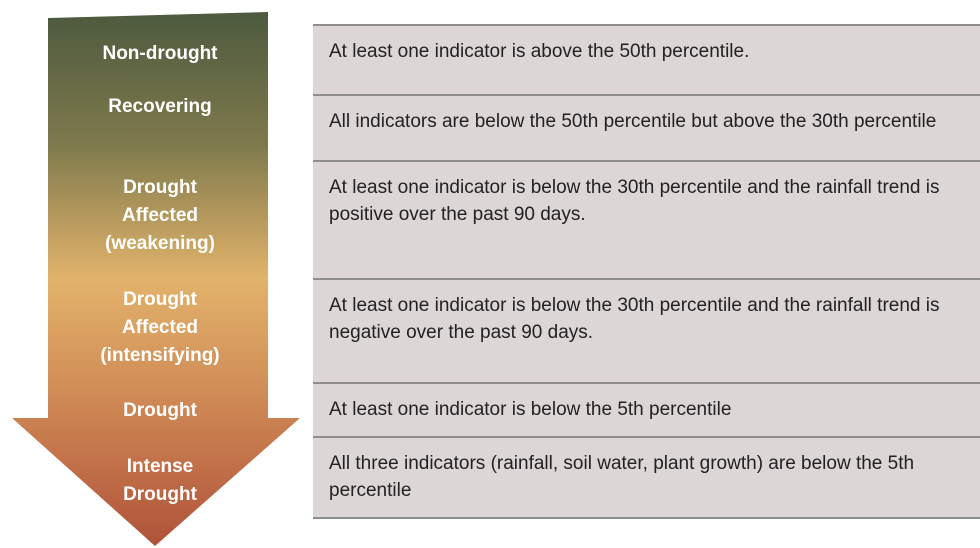  What do you see at coordinates (160, 481) in the screenshot?
I see `level-label: Intense Drought` at bounding box center [160, 481].